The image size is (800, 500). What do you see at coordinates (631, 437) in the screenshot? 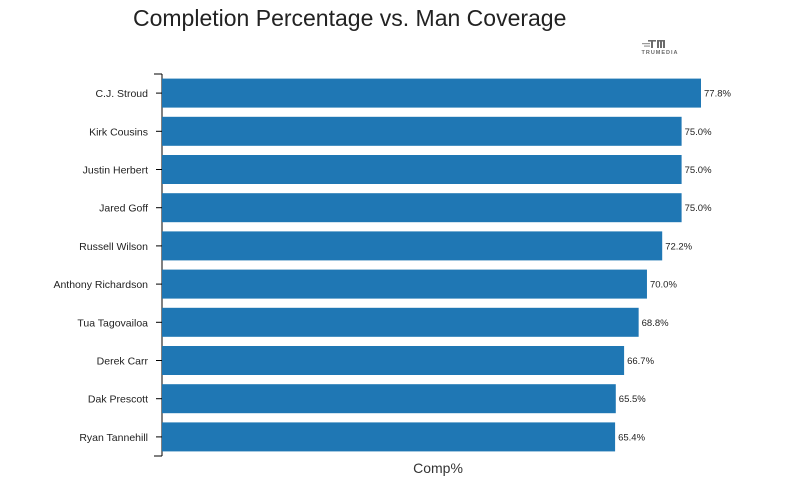
I see `data-label: 65.4%` at bounding box center [631, 437].